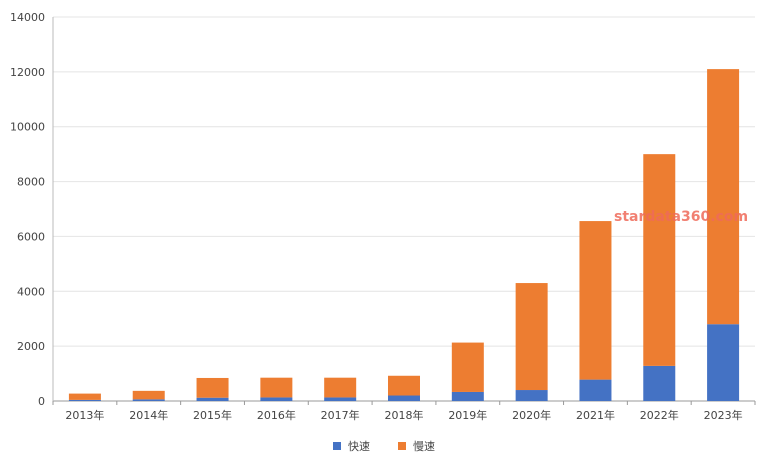 The image size is (770, 469). I want to click on x-tick-label: 2018年, so click(404, 415).